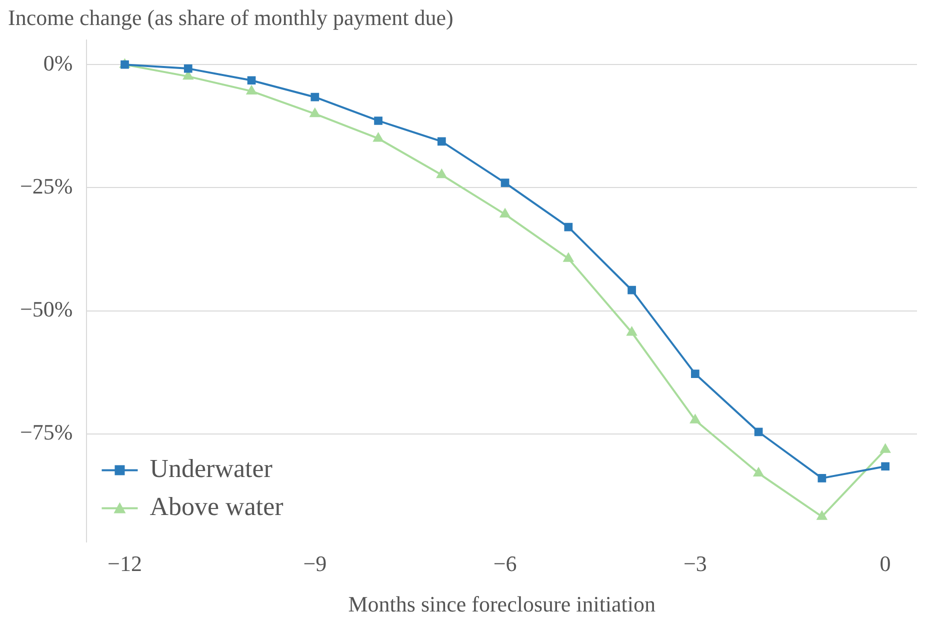 The width and height of the screenshot is (945, 629). I want to click on x-tick-label: 0, so click(885, 563).